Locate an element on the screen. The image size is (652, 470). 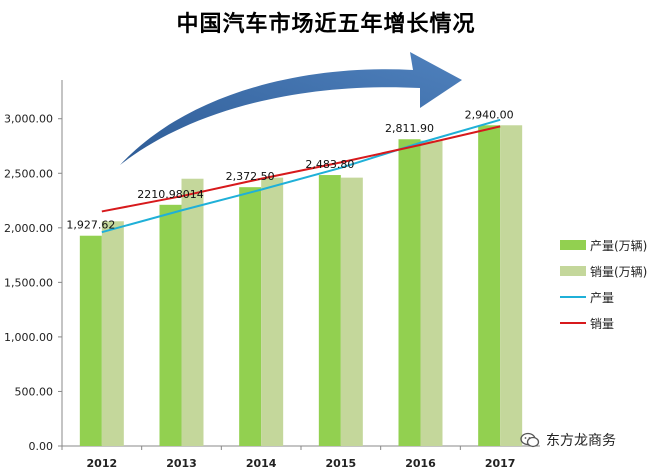
chart-legend: 产量(万辆) 销量(万辆) 产量 销量 is located at coordinates (603, 284).